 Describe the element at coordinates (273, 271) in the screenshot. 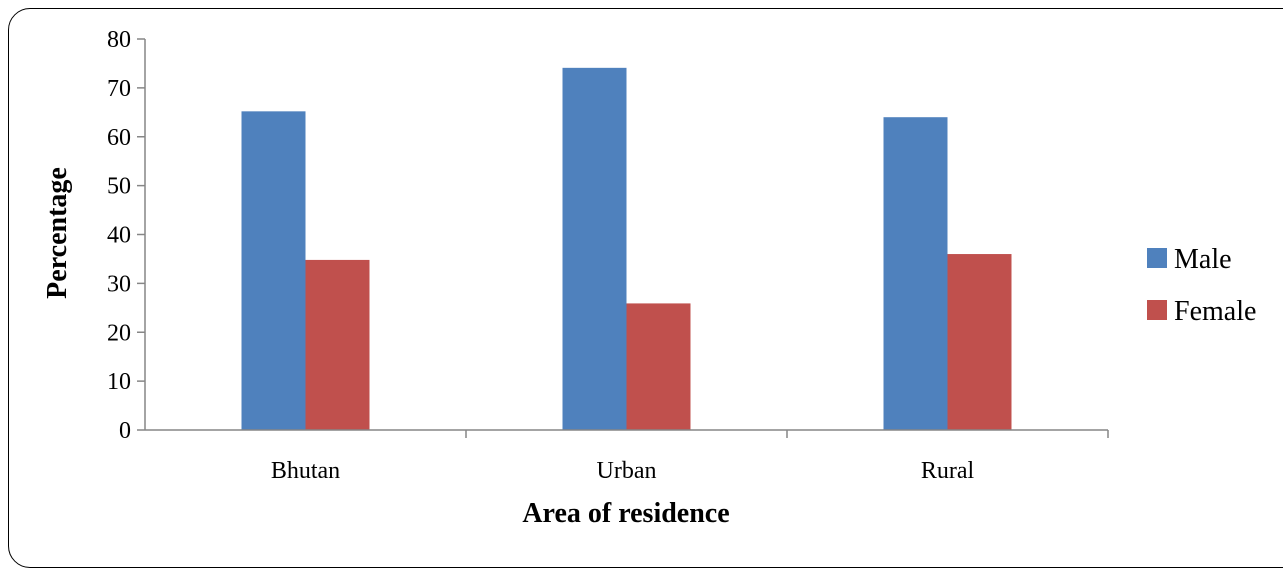

I see `bar-male-bhutan` at that location.